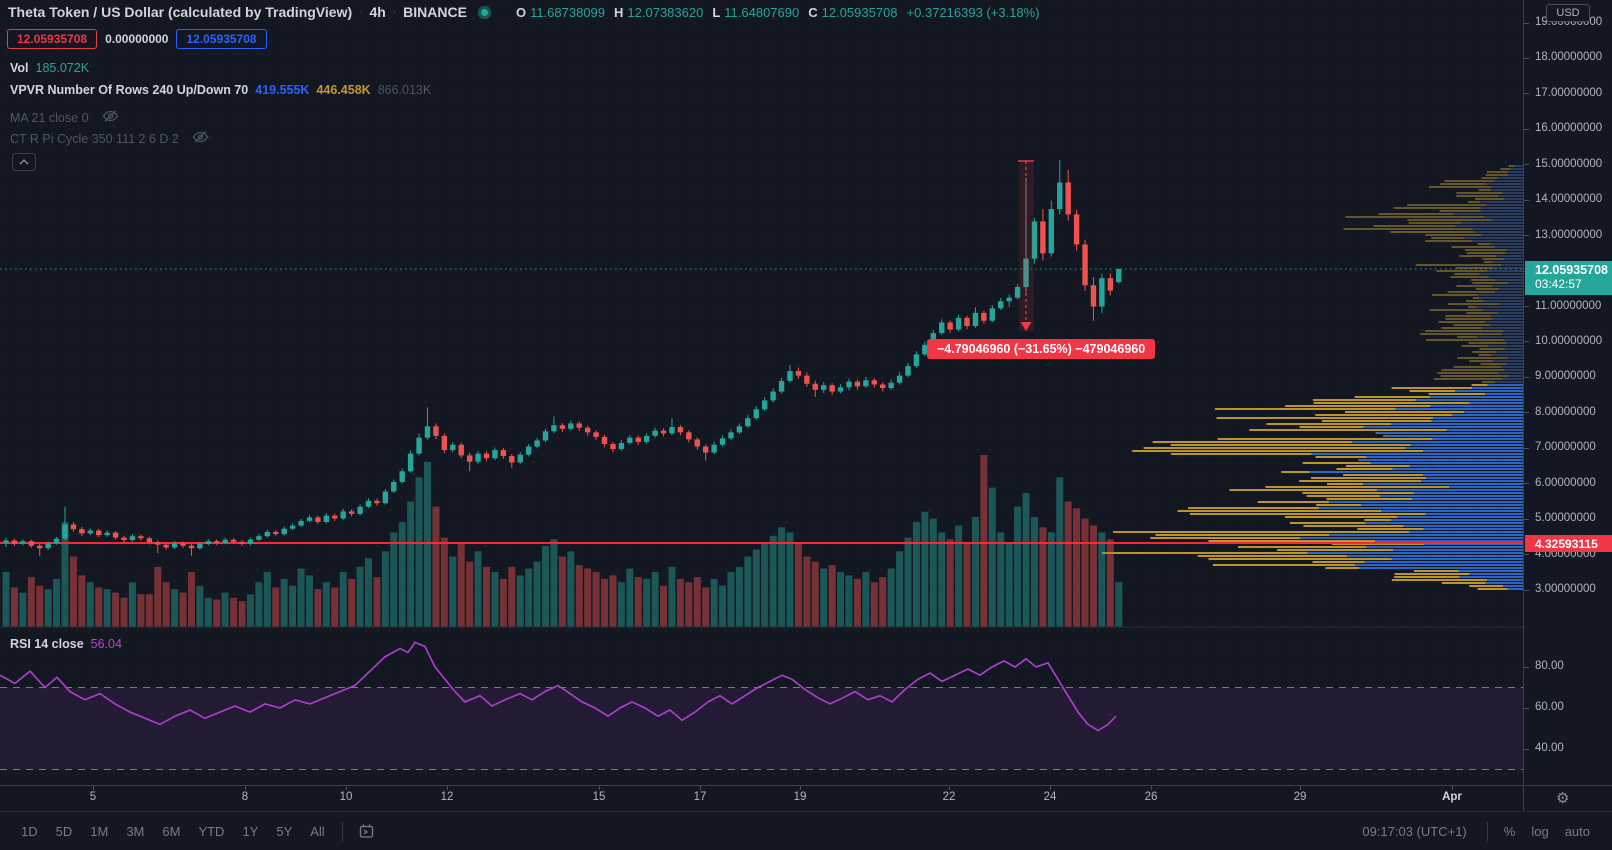  I want to click on range-button-5y: 5Y, so click(284, 831).